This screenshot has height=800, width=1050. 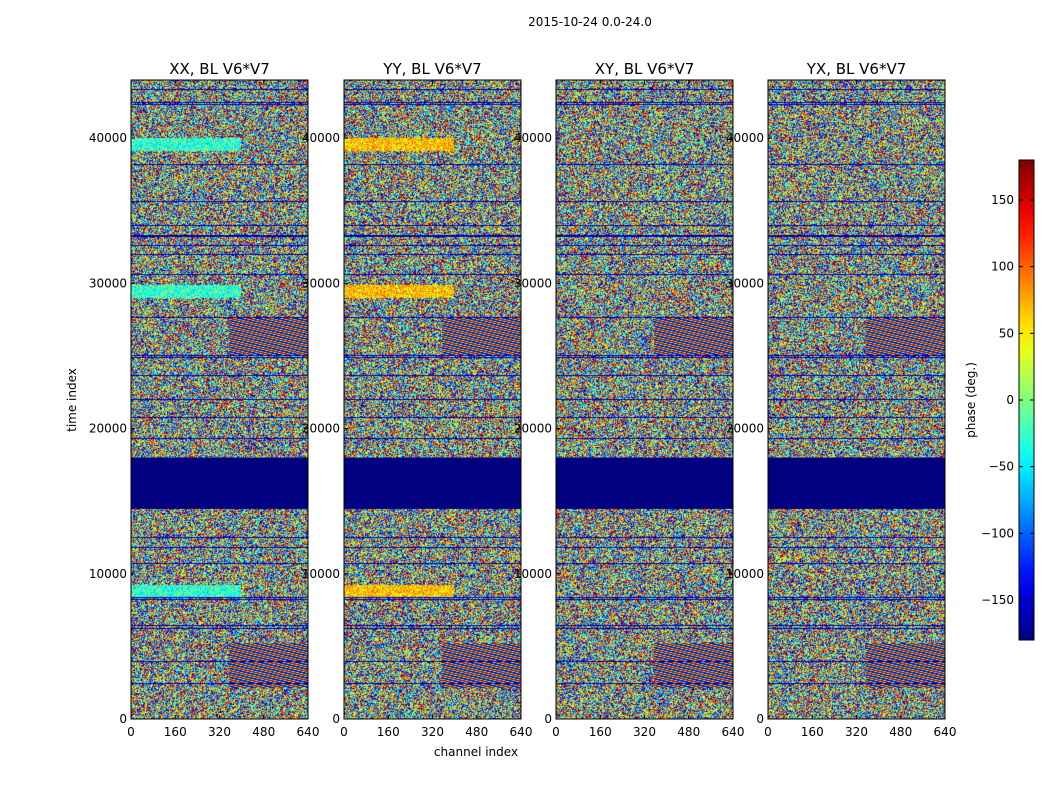 What do you see at coordinates (997, 533) in the screenshot?
I see `colorbar-tick-label: −100` at bounding box center [997, 533].